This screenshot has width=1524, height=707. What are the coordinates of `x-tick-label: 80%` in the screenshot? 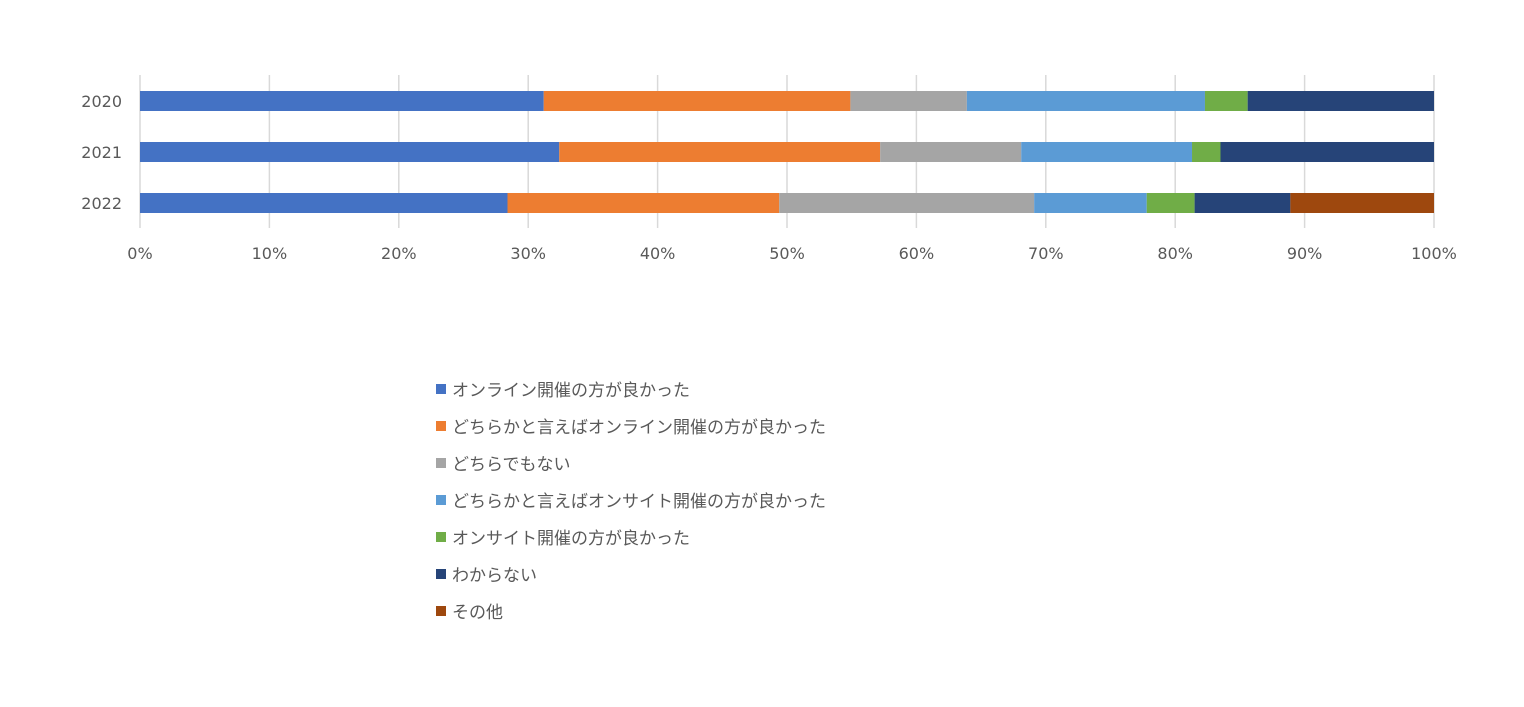 It's located at (1175, 253).